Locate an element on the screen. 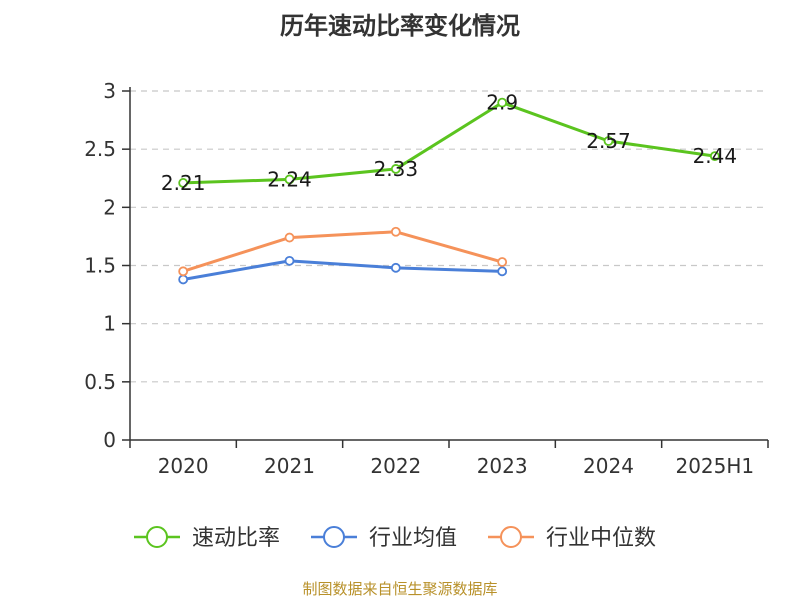  data-label: 2.33 is located at coordinates (396, 169).